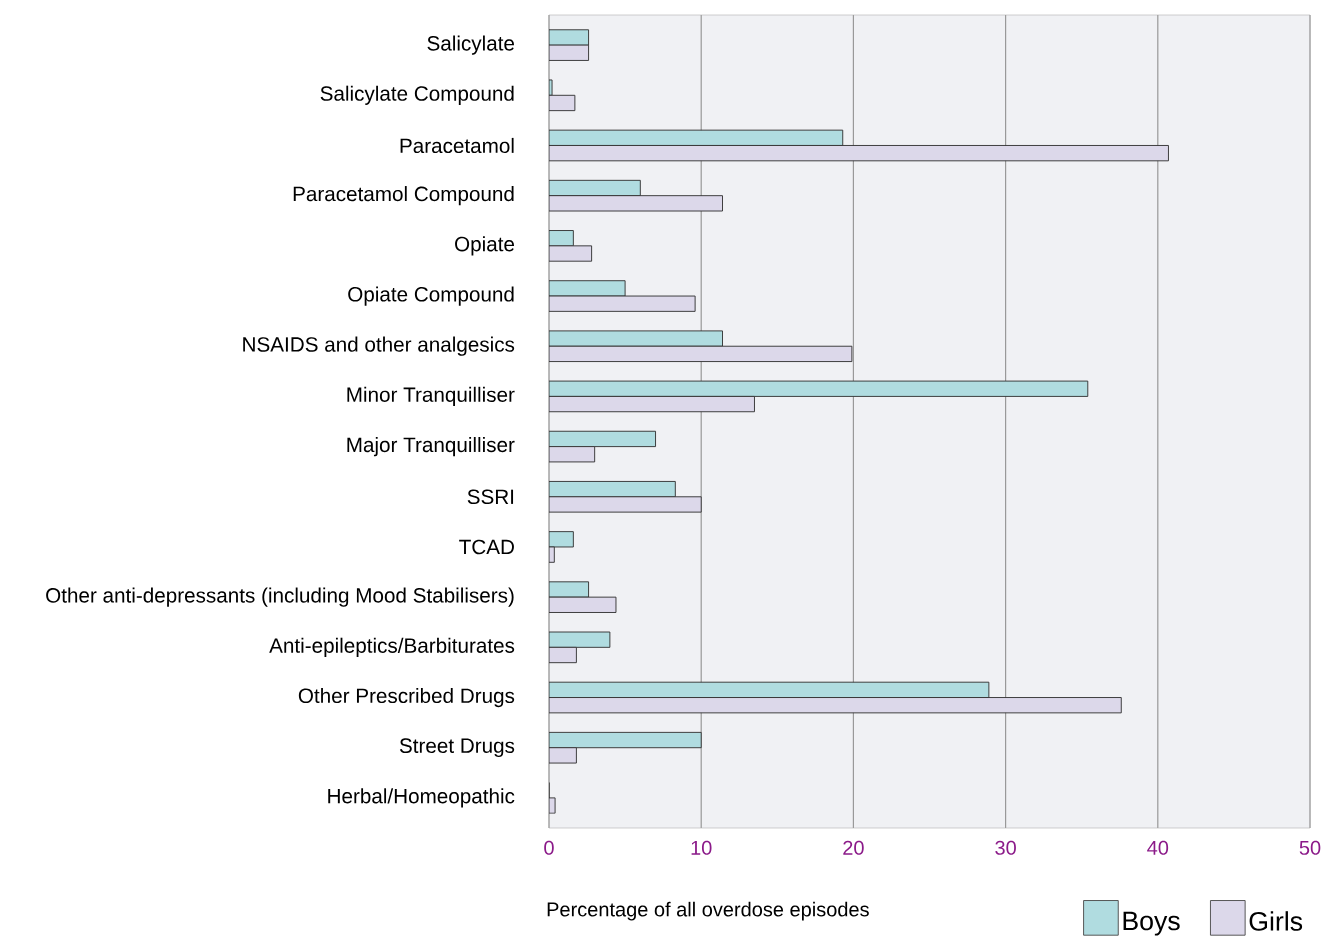  I want to click on legend-label: Boys, so click(1151, 923).